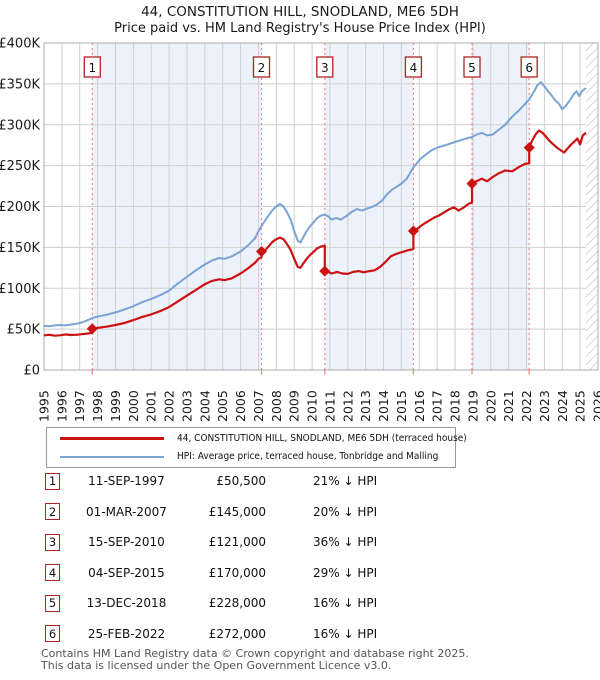 This screenshot has height=680, width=600. Describe the element at coordinates (79, 406) in the screenshot. I see `x-axis-tick-label: 1997` at that location.